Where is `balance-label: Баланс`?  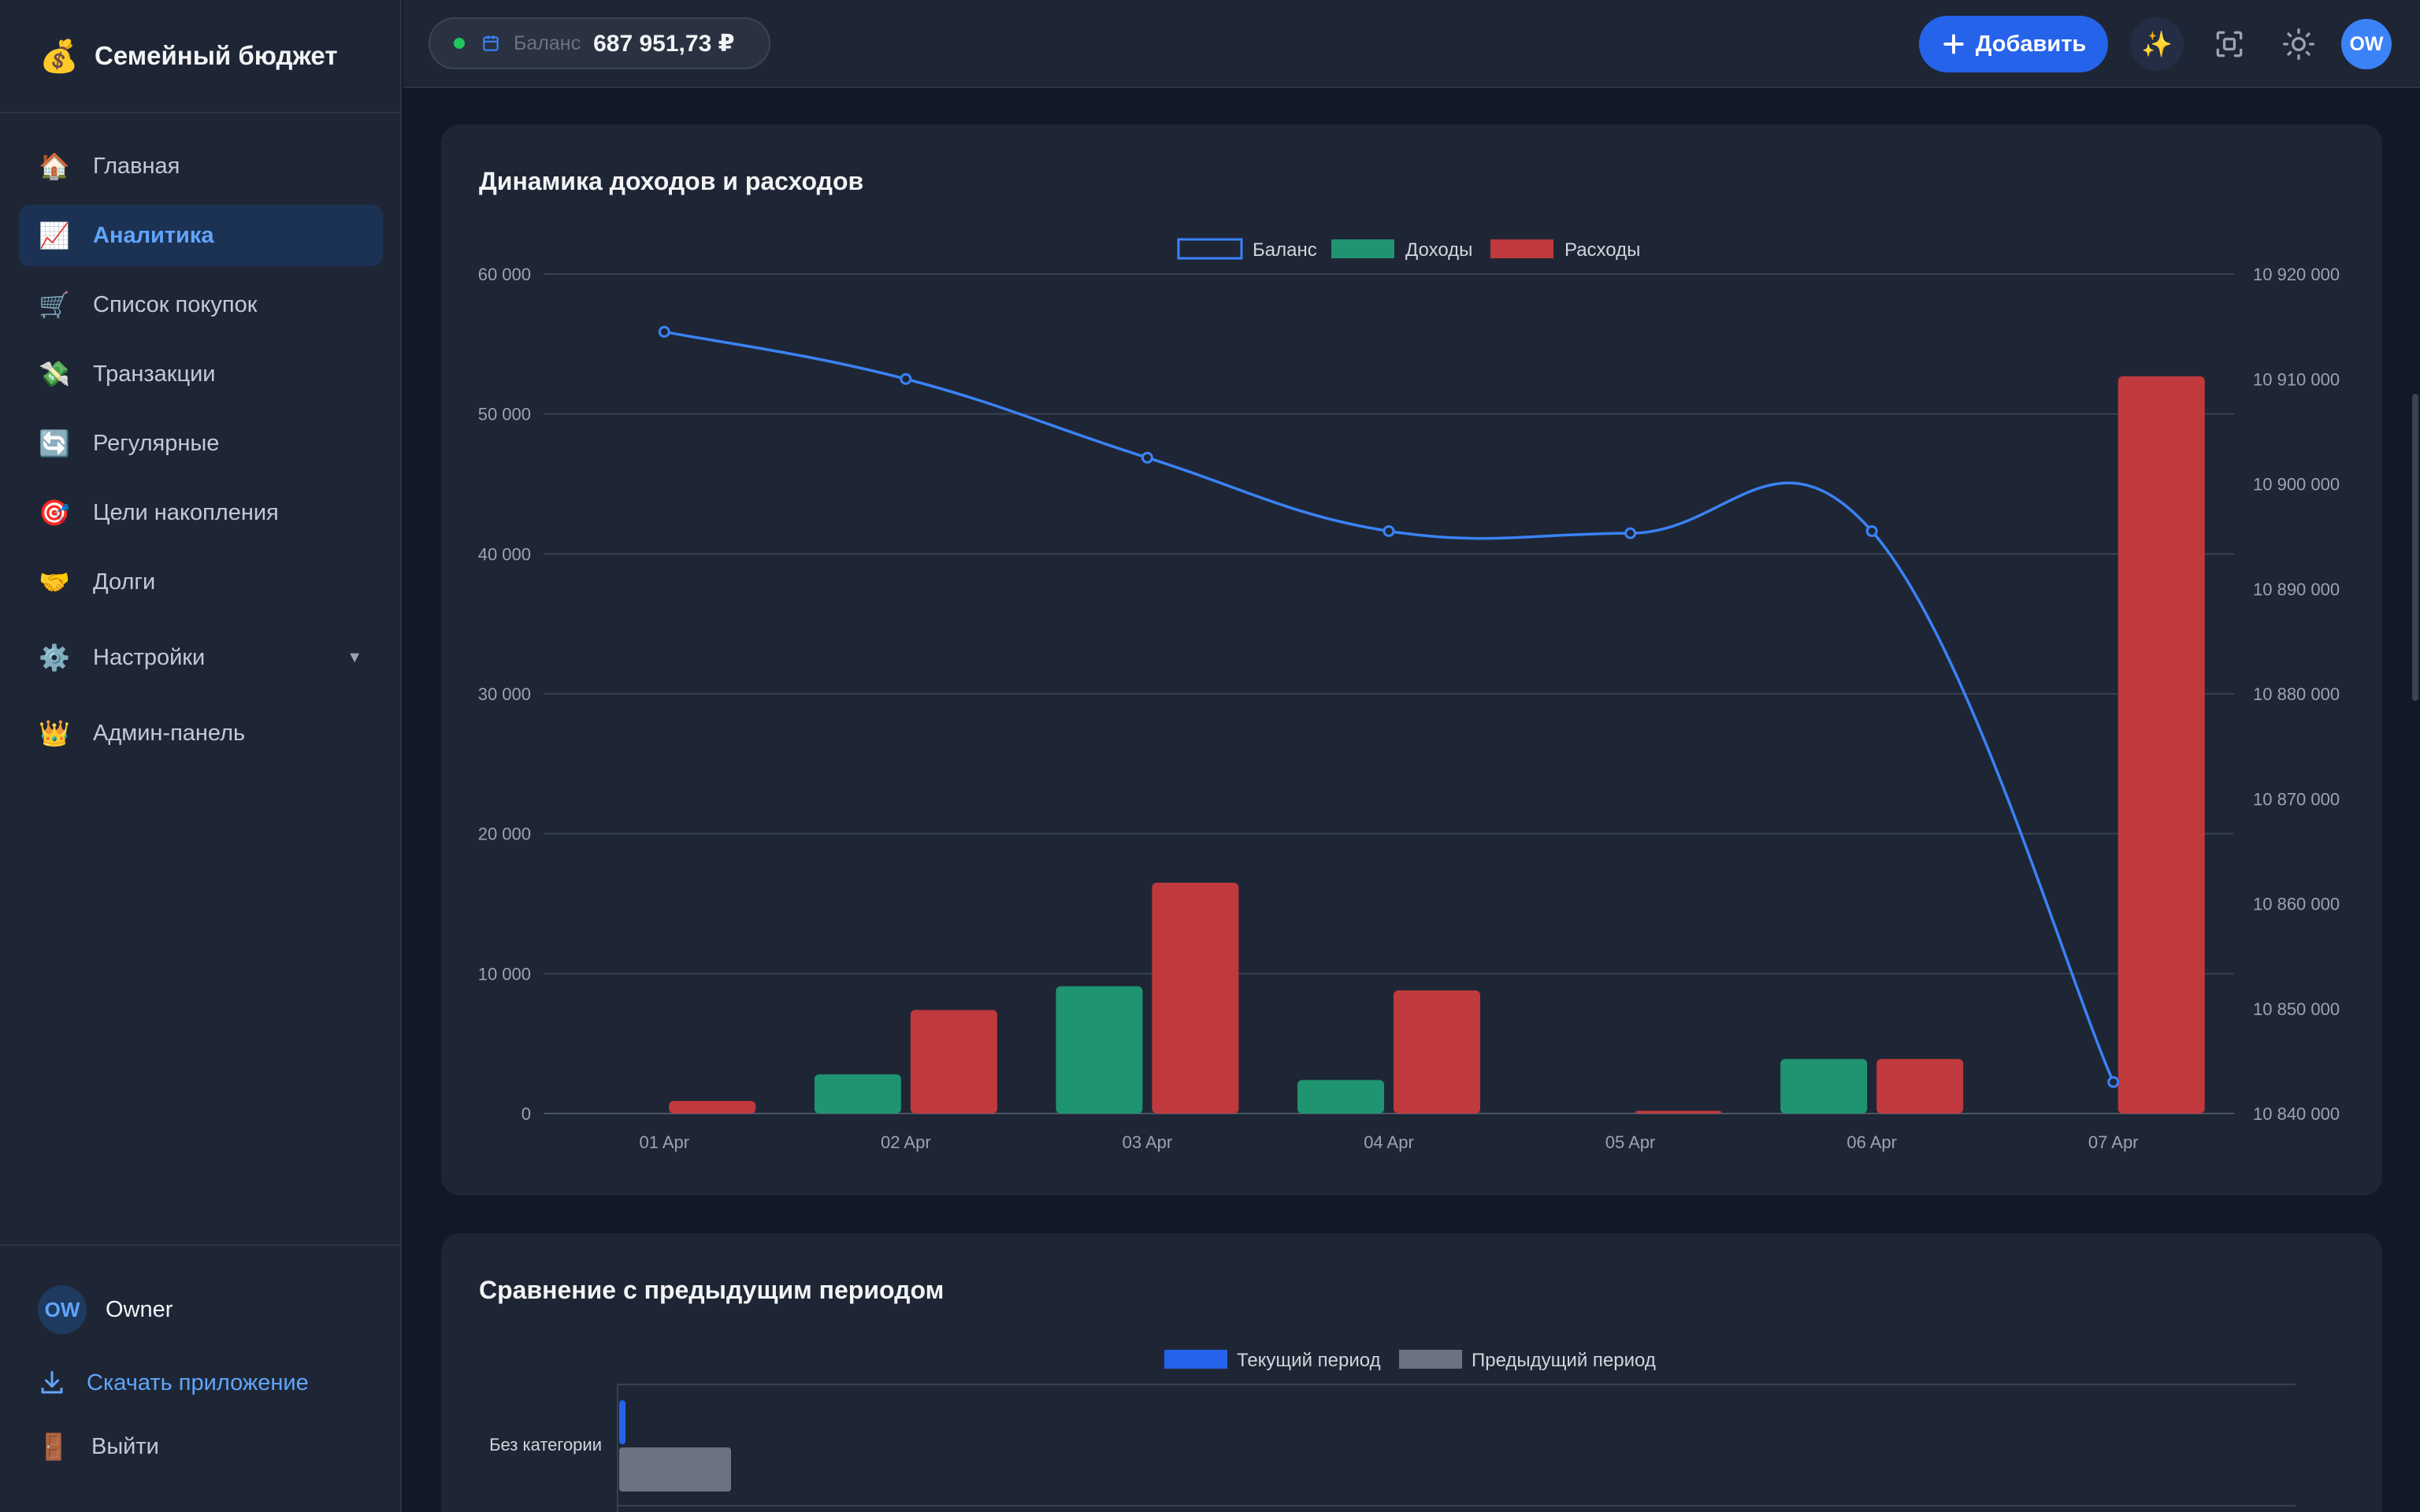
balance-label: Баланс is located at coordinates (547, 43).